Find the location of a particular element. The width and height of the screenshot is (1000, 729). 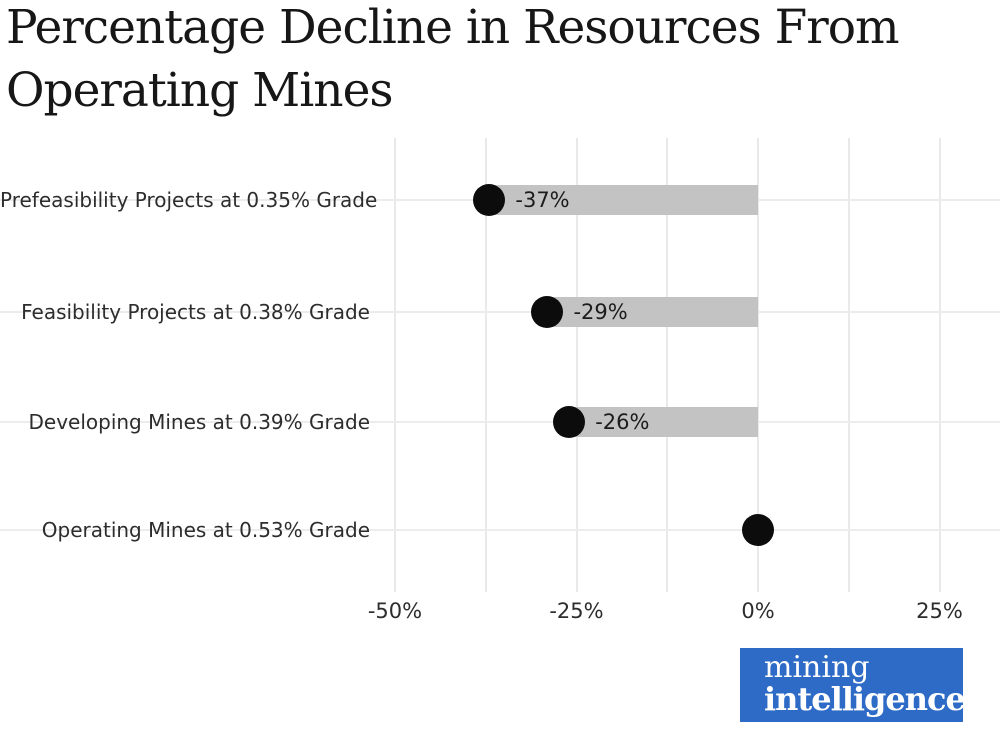

bar-value-label: -26% is located at coordinates (622, 422).